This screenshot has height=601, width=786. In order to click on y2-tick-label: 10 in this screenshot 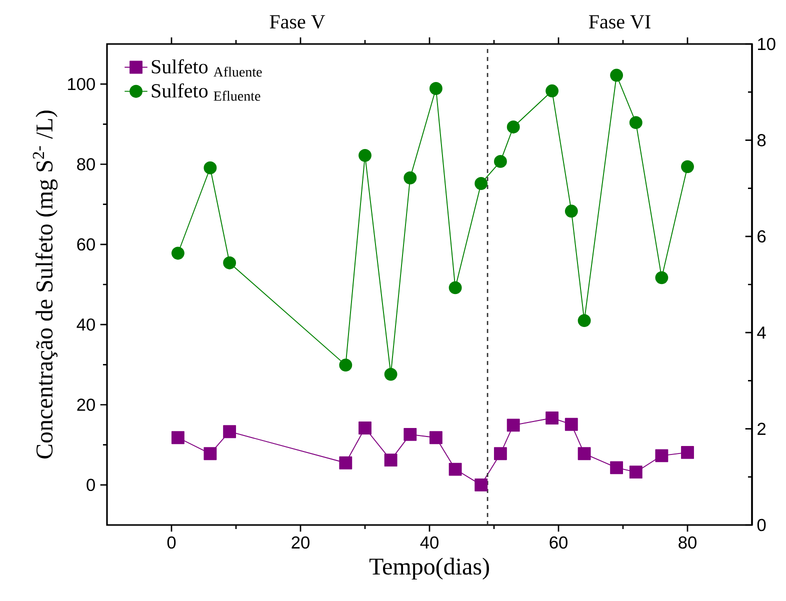, I will do `click(767, 44)`.